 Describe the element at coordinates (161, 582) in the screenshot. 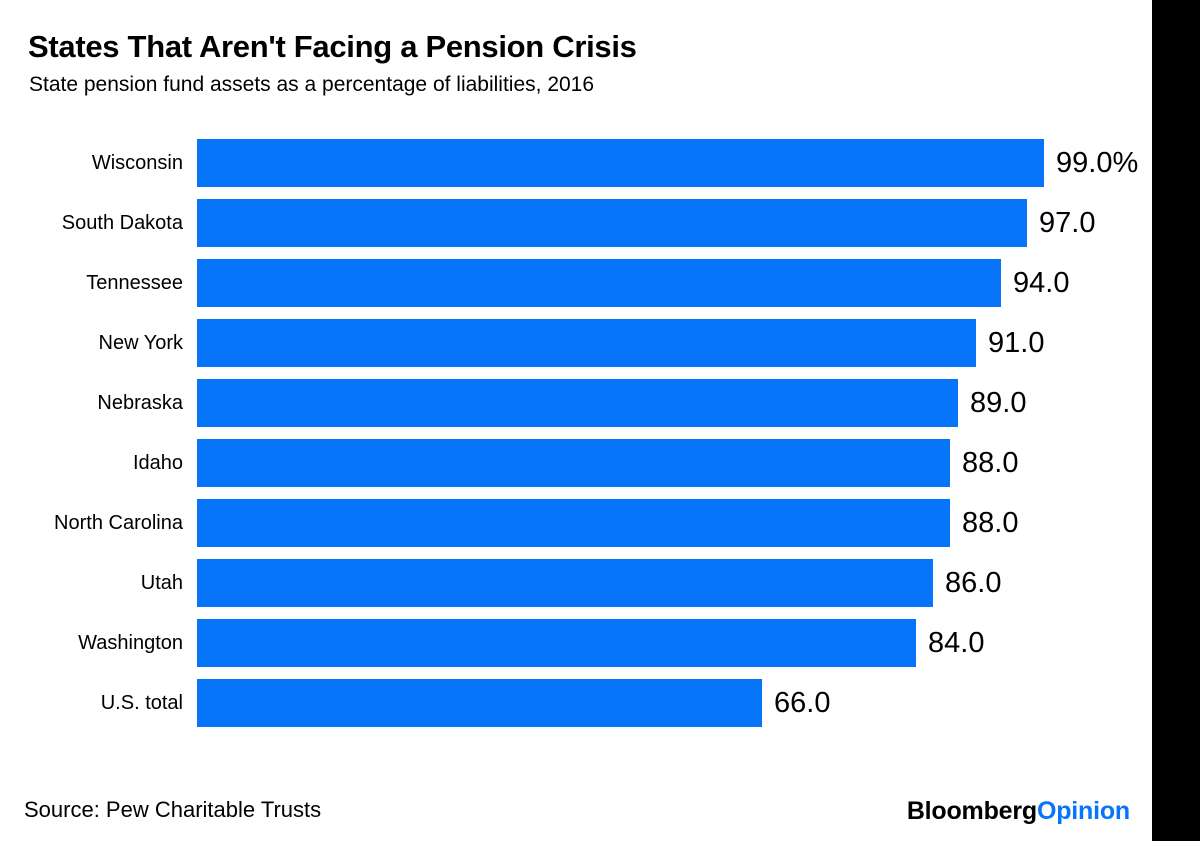

I see `bar-label: Utah` at that location.